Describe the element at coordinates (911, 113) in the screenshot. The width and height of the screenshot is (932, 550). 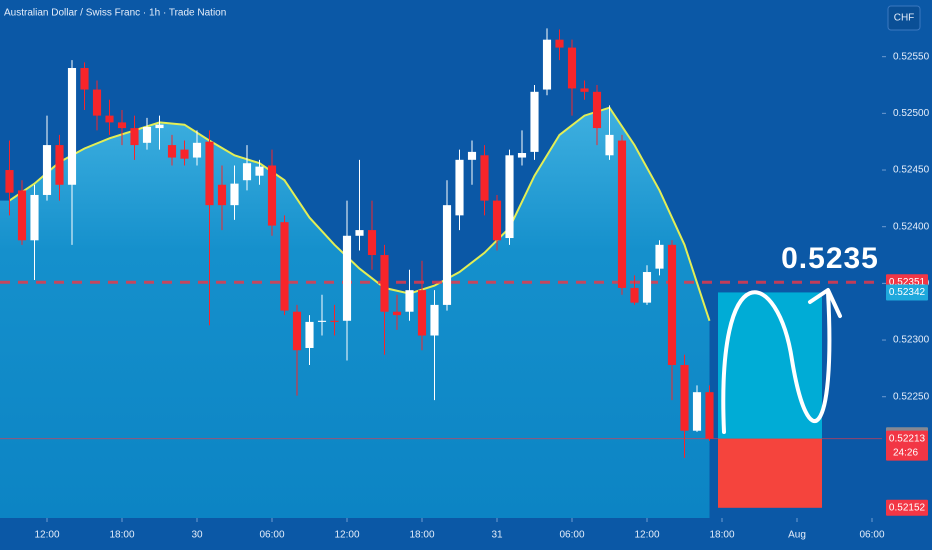
I see `y-tick-label: 0.52500` at that location.